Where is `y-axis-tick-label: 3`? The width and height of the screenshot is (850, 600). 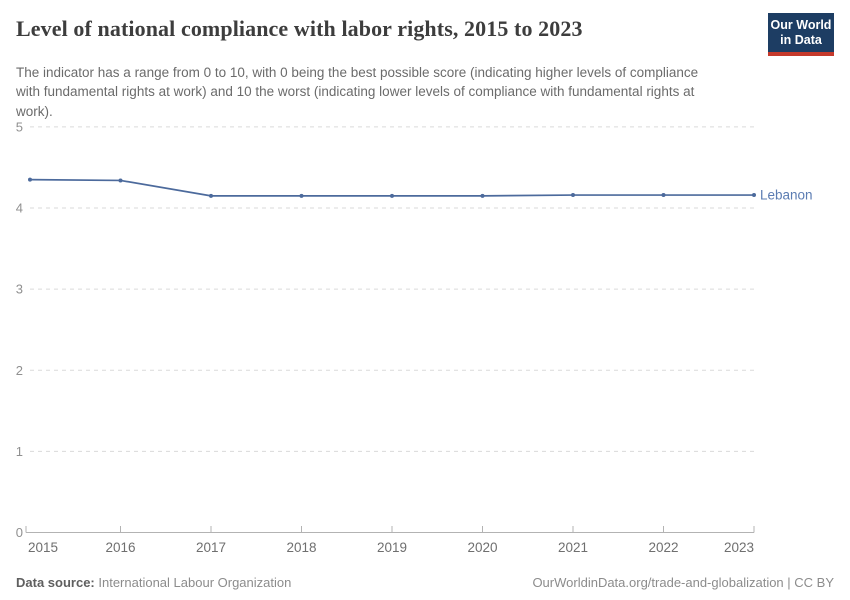 y-axis-tick-label: 3 is located at coordinates (19, 289).